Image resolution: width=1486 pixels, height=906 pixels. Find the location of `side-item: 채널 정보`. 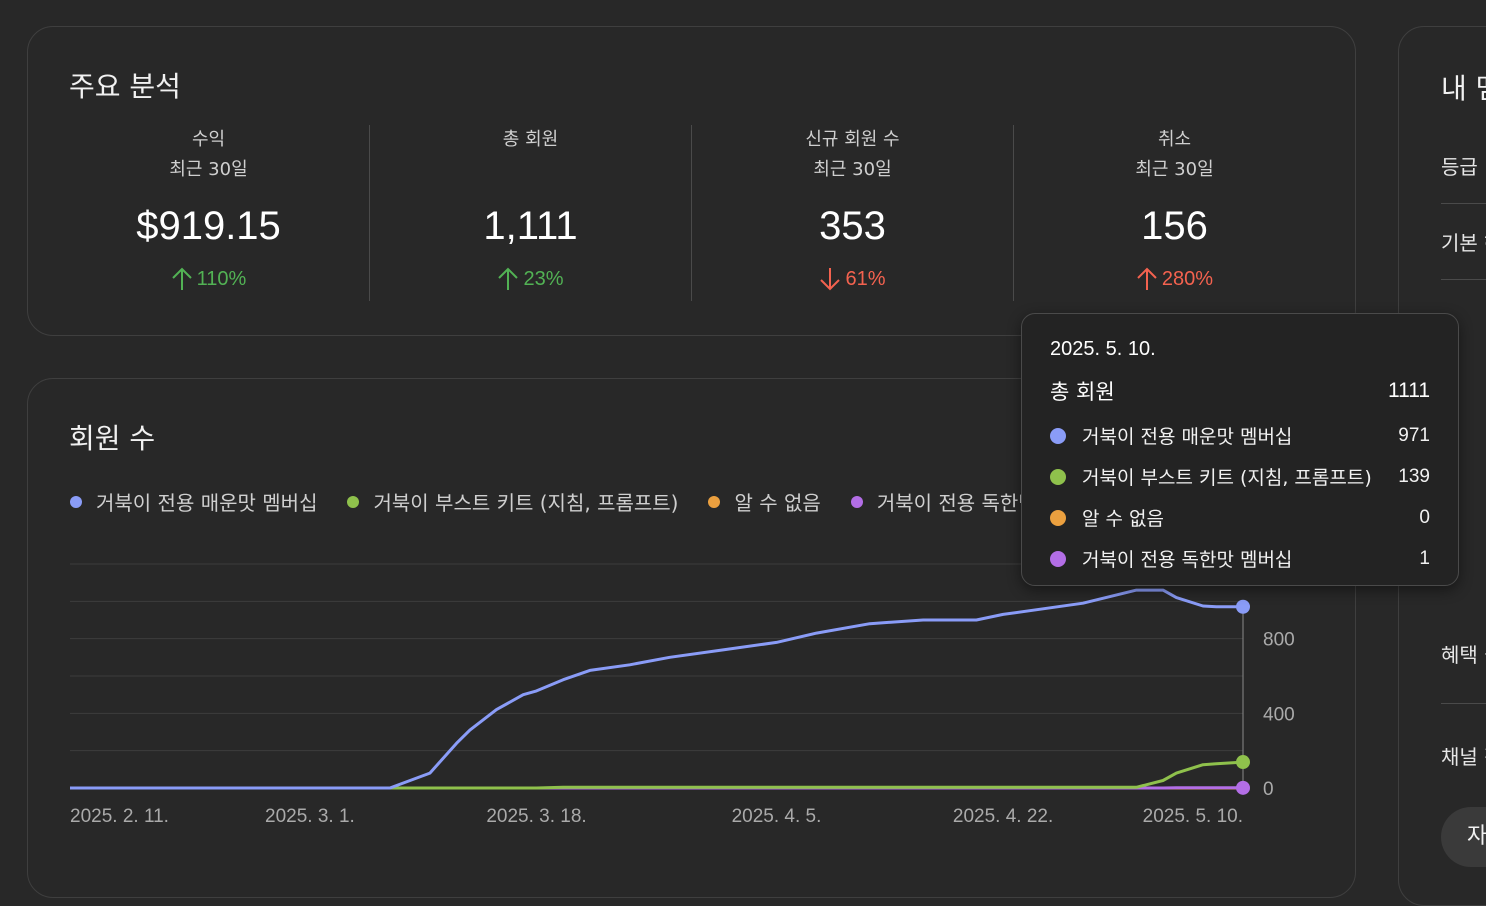

side-item: 채널 정보 is located at coordinates (1463, 755).